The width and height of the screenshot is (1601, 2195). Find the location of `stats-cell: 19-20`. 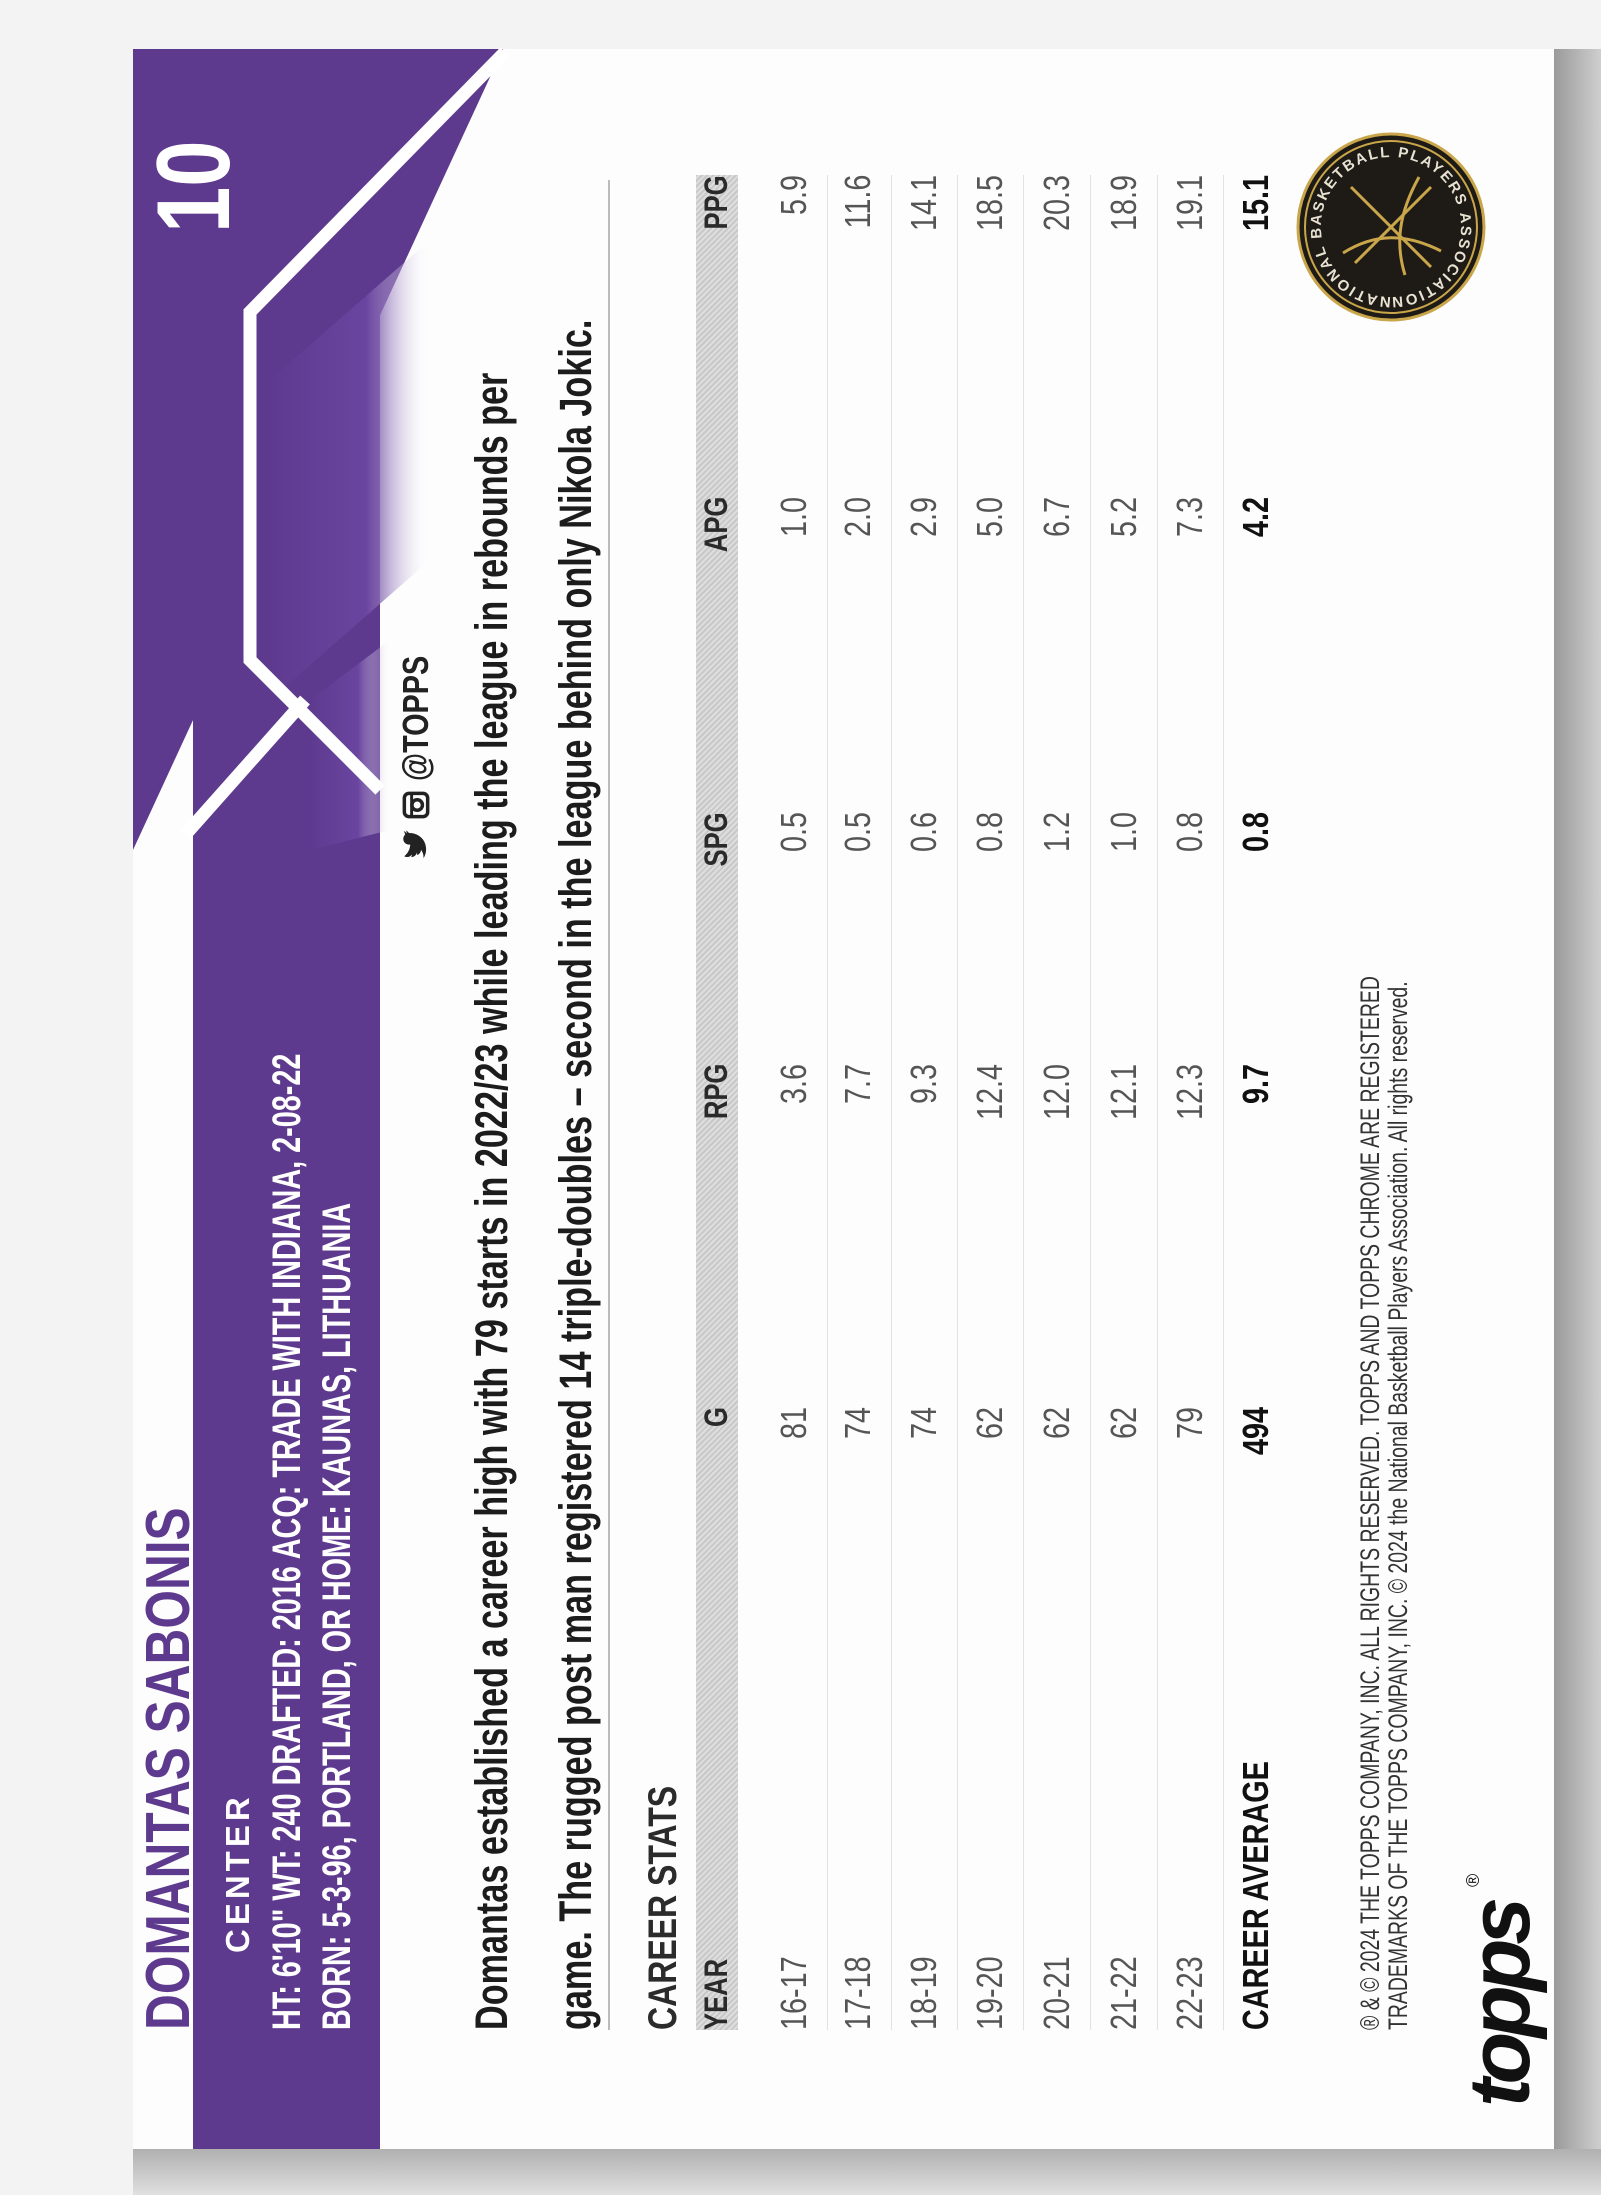

stats-cell: 19-20 is located at coordinates (989, 1993).